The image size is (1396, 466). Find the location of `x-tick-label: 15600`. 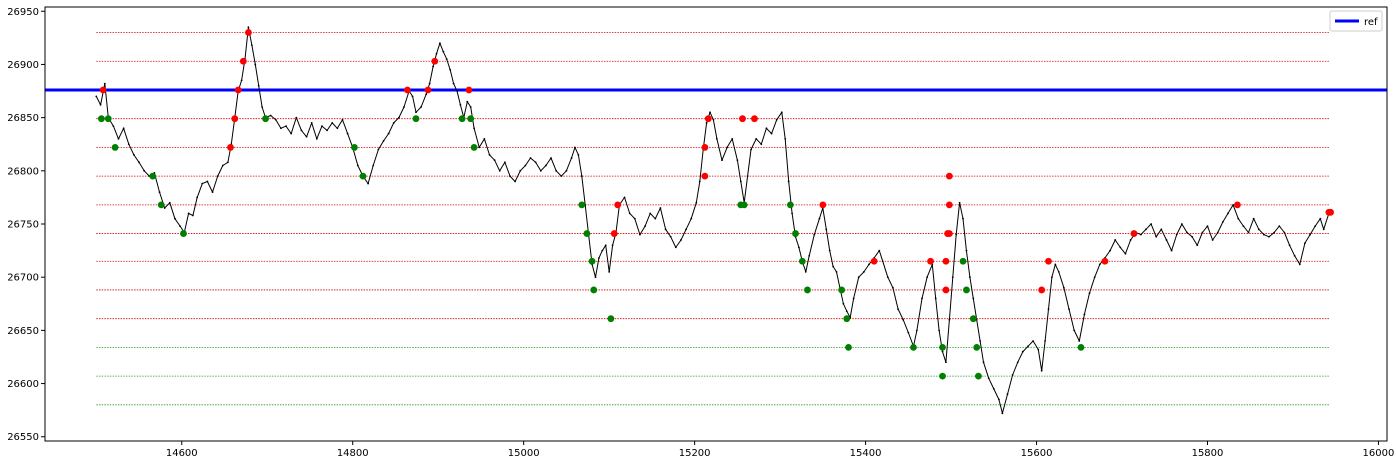

x-tick-label: 15600 is located at coordinates (1037, 453).